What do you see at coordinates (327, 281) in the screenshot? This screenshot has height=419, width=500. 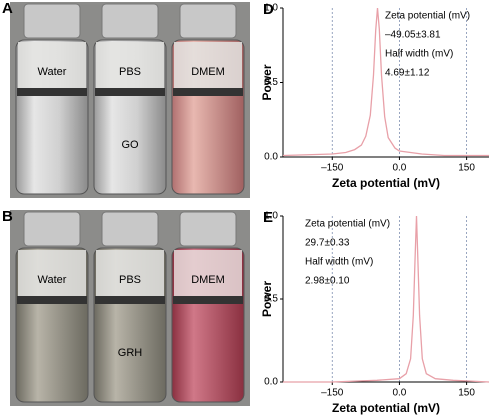 I see `annotation: 2.98±0.10` at bounding box center [327, 281].